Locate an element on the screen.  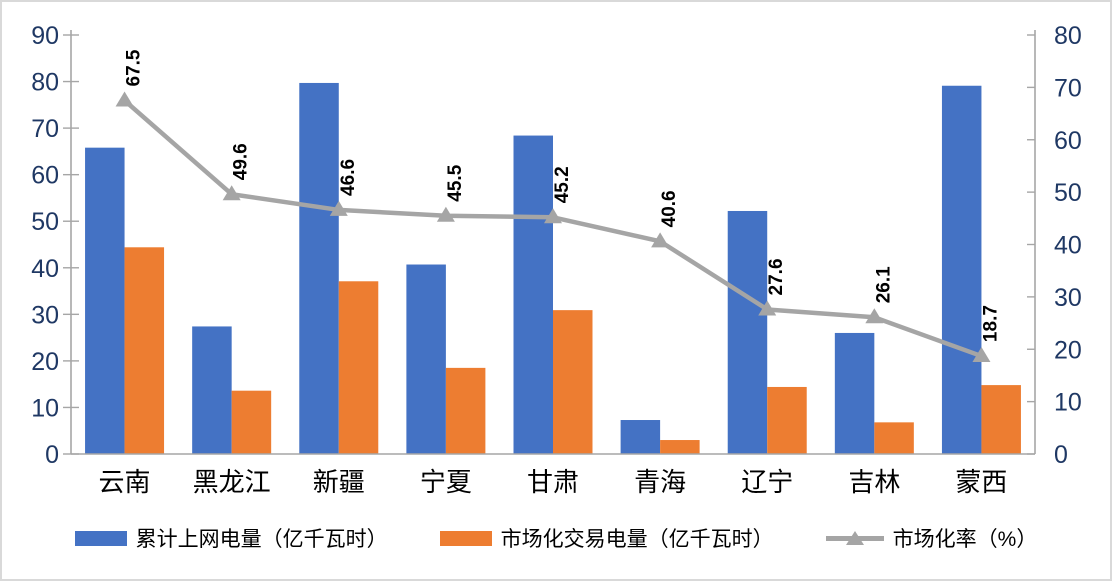
right-axis-tick-label: 50 is located at coordinates (1068, 193).